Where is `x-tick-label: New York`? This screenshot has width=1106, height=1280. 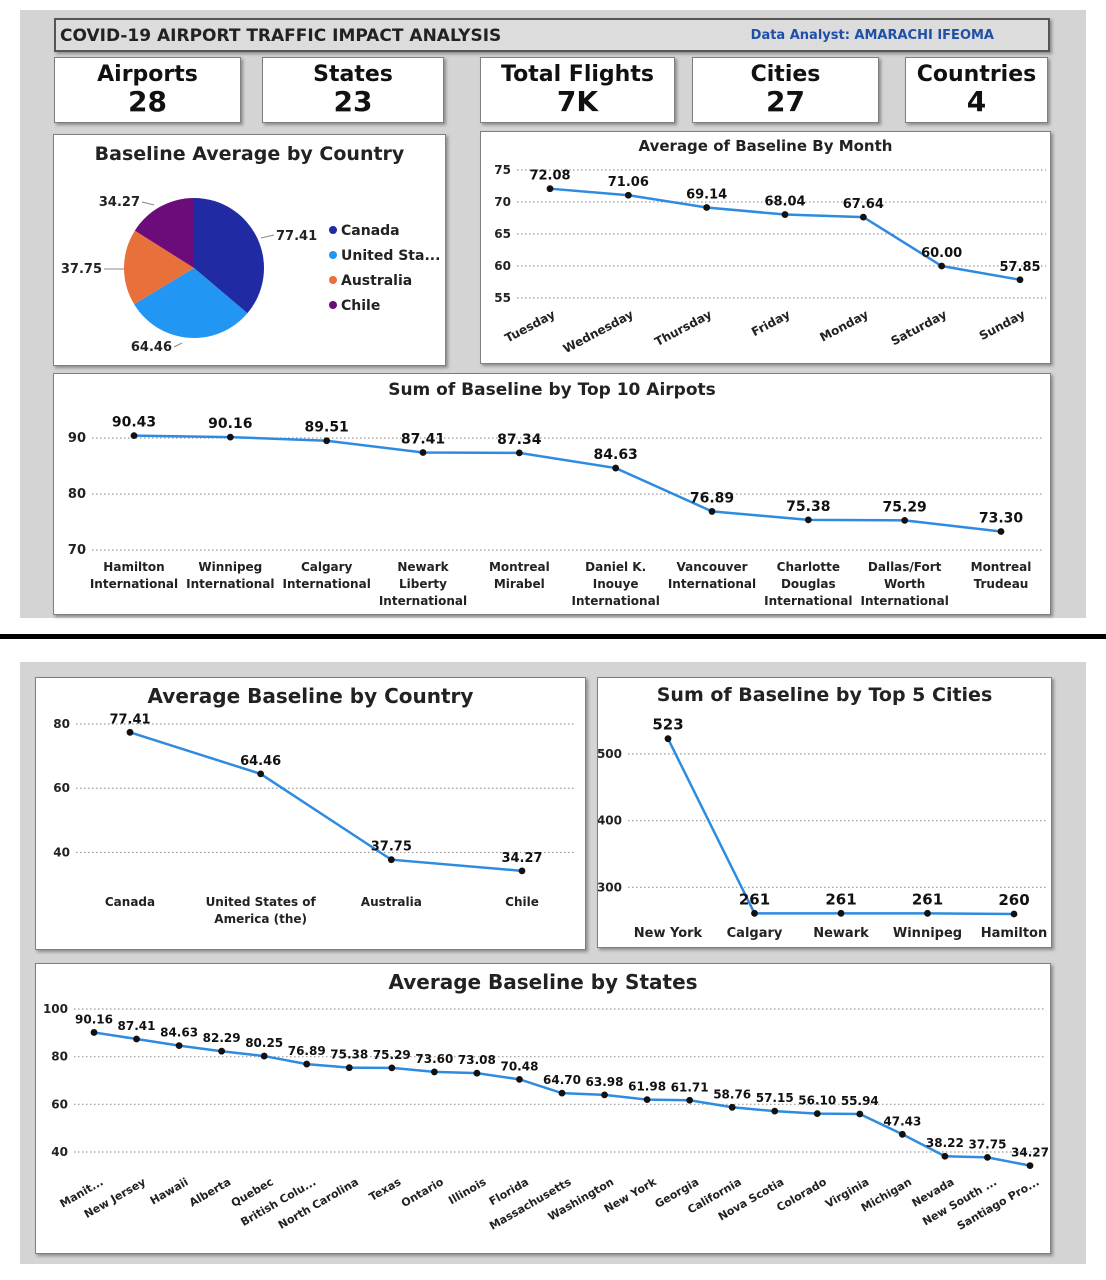 x-tick-label: New York is located at coordinates (668, 933).